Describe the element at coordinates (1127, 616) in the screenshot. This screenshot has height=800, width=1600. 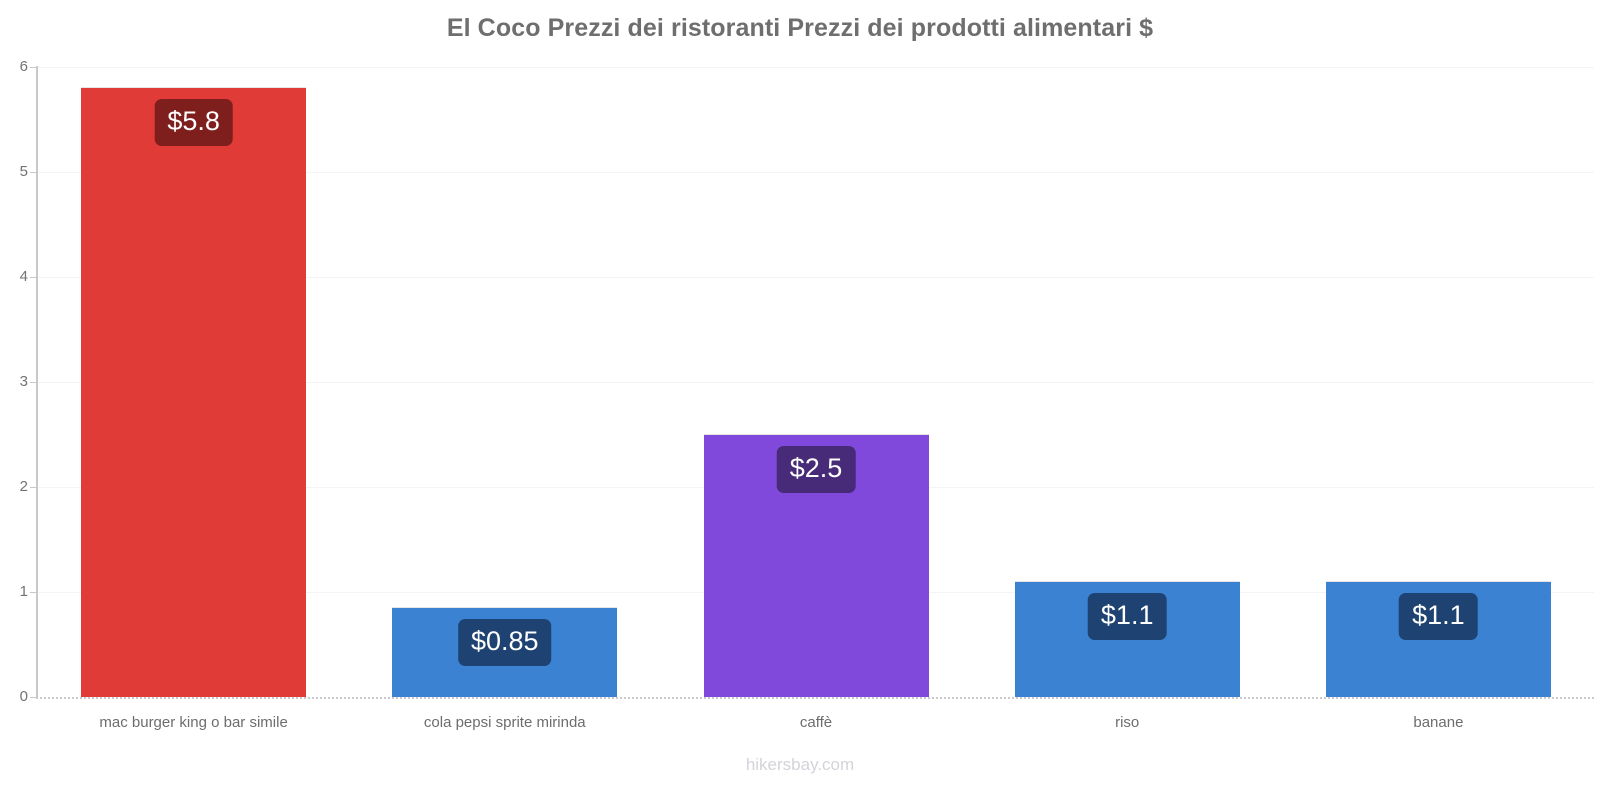
I see `bar-value-label-3: $1.1` at that location.